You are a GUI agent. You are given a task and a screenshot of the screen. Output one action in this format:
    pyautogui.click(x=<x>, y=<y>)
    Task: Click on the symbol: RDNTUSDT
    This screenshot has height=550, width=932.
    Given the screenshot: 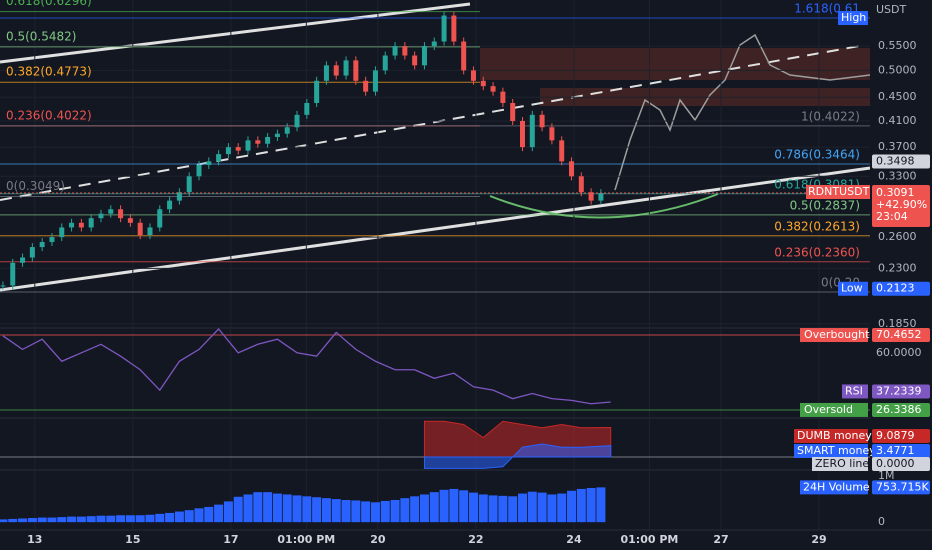 What is the action you would take?
    pyautogui.click(x=839, y=191)
    